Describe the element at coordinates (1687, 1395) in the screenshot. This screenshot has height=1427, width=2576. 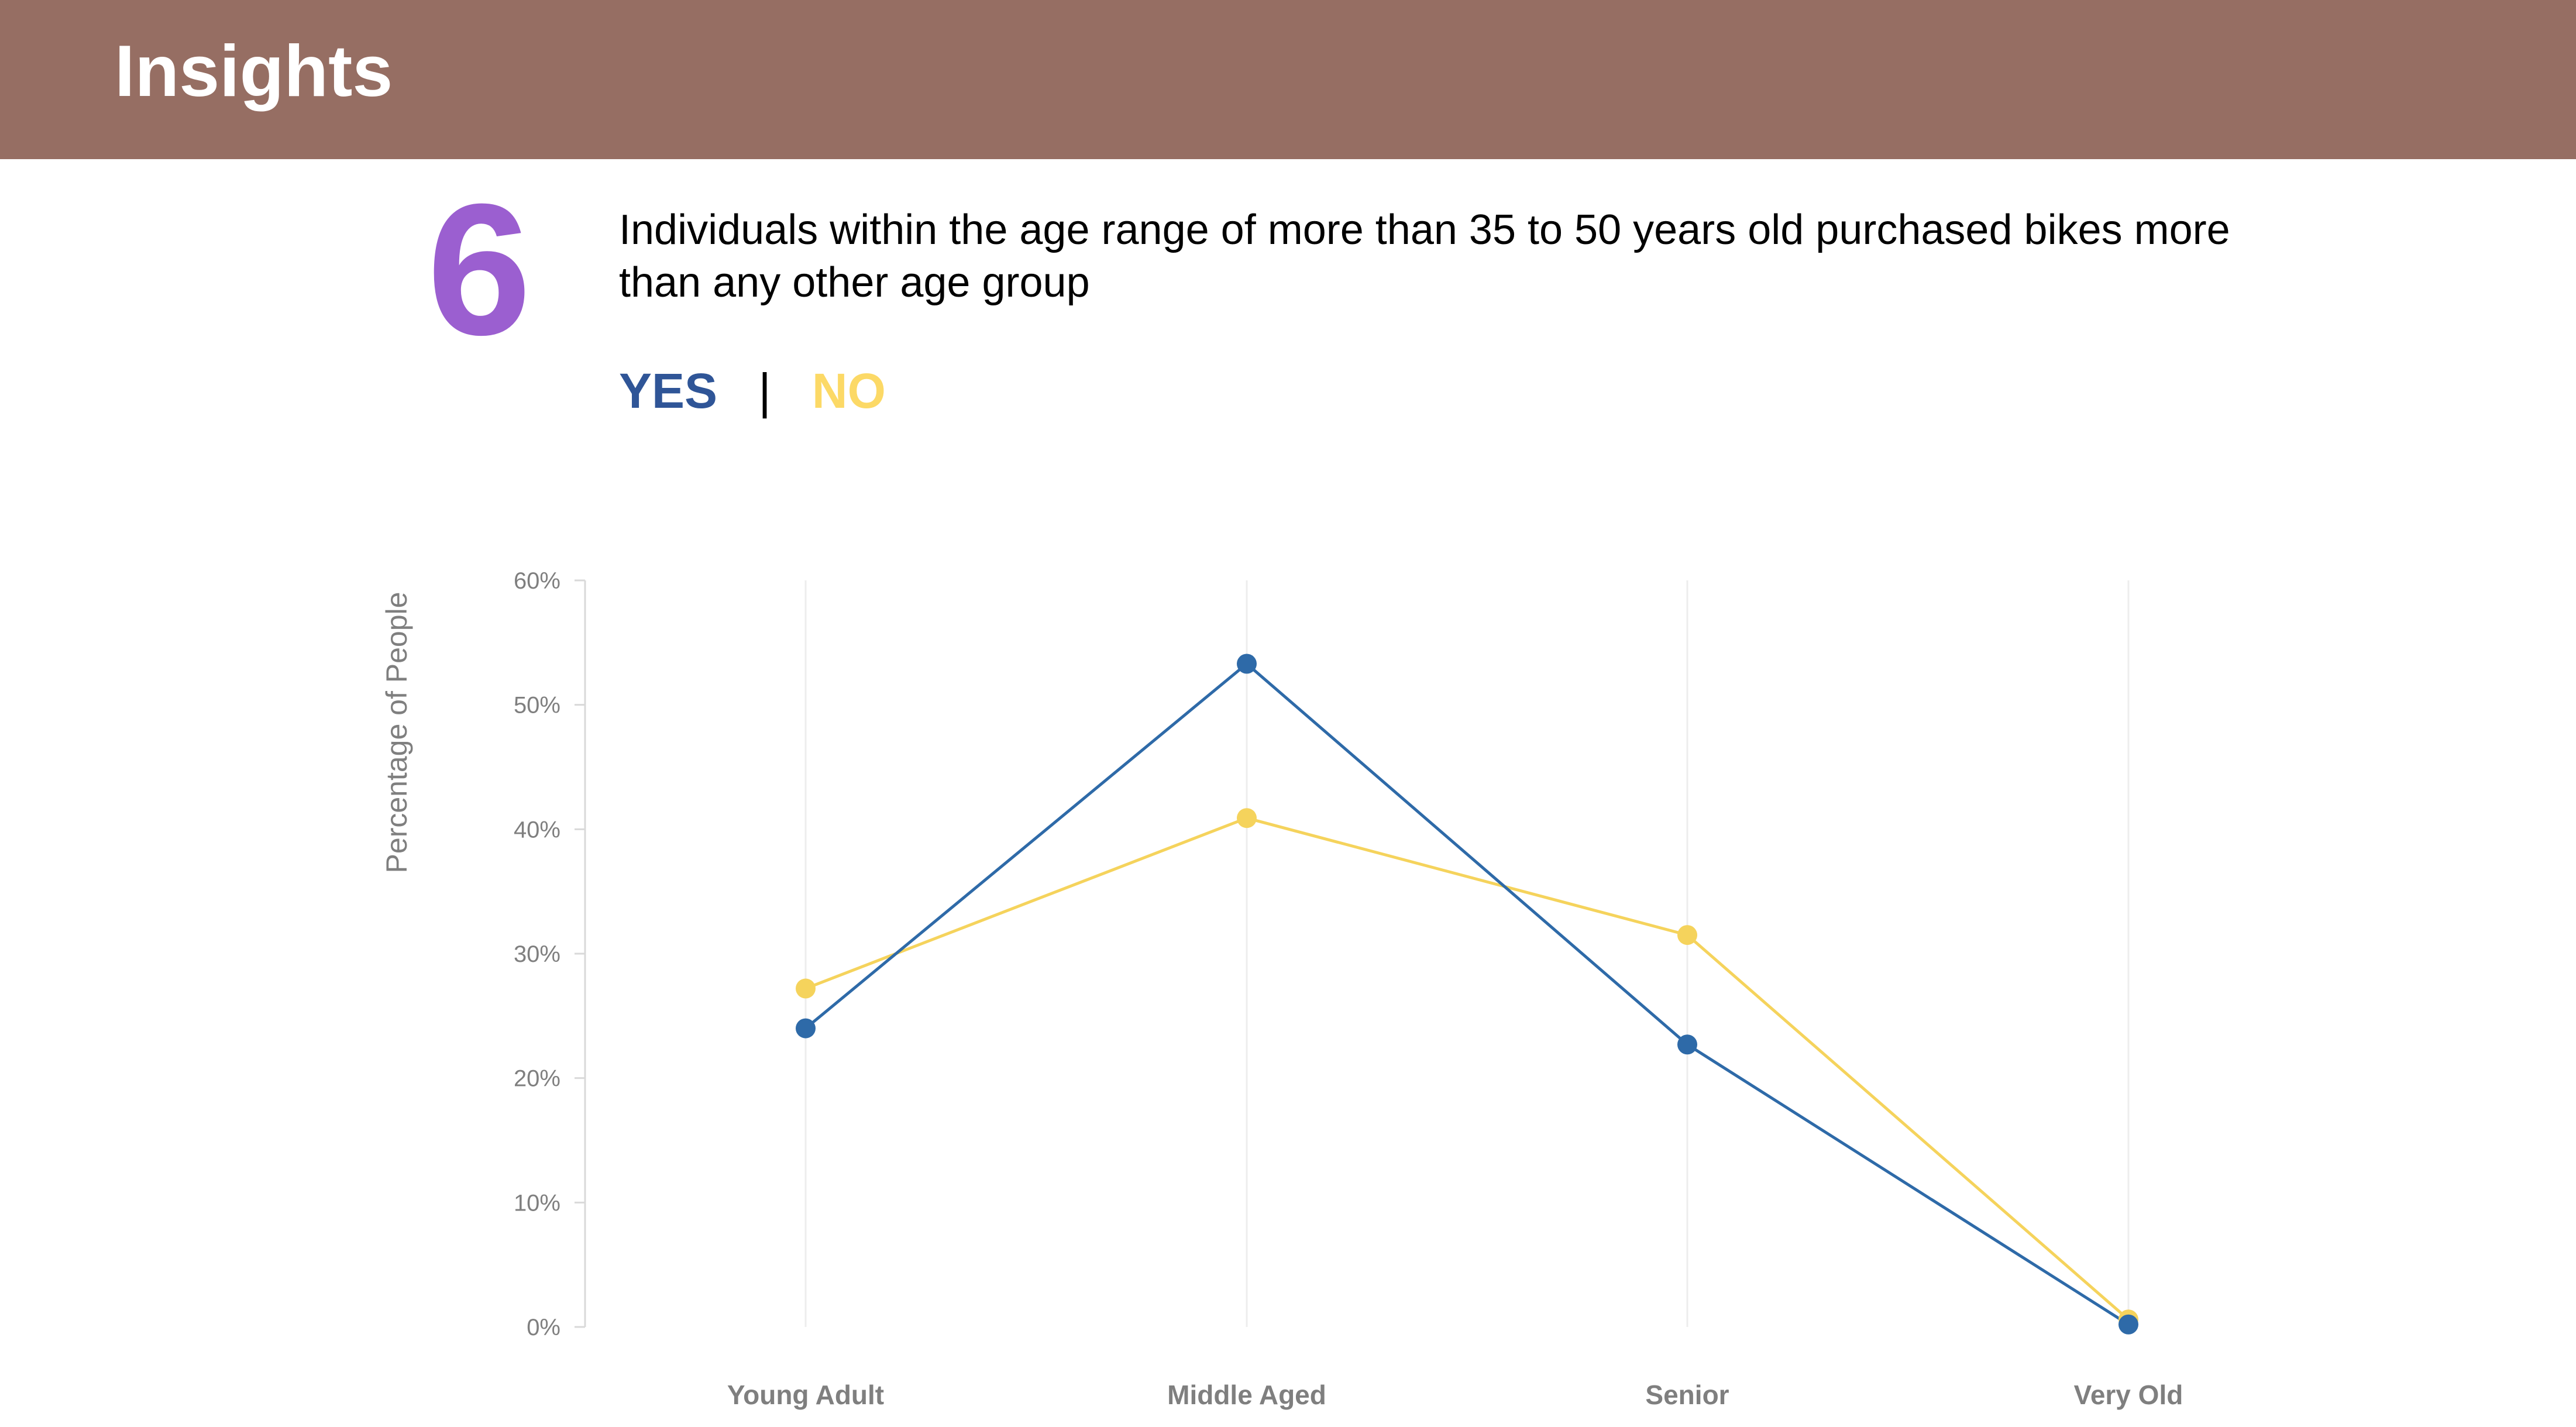
I see `x-tick-label-2: Senior` at that location.